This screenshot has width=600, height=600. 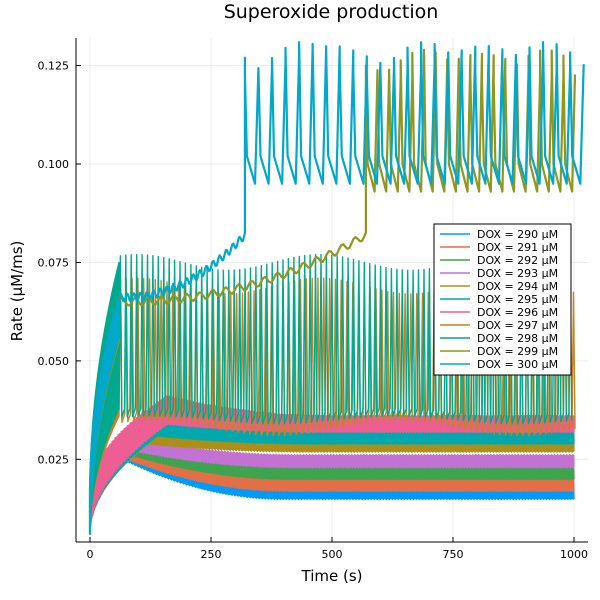 What do you see at coordinates (517, 260) in the screenshot?
I see `legend-label-2: DOX = 292 μM` at bounding box center [517, 260].